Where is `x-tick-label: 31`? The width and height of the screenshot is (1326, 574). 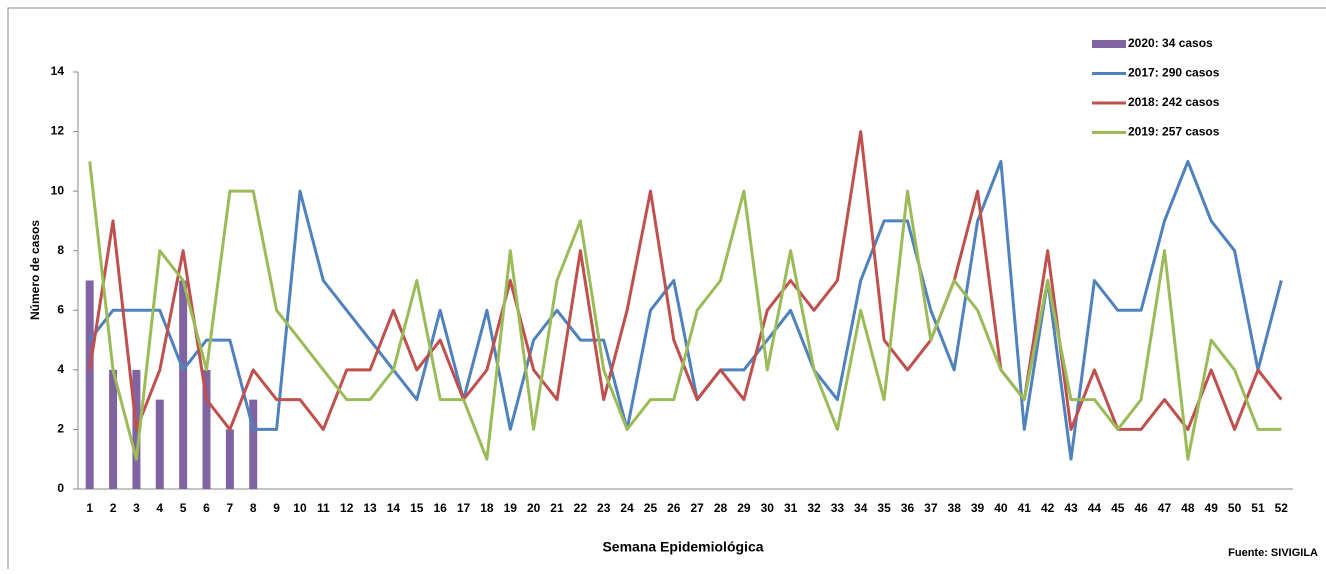 x-tick-label: 31 is located at coordinates (791, 508).